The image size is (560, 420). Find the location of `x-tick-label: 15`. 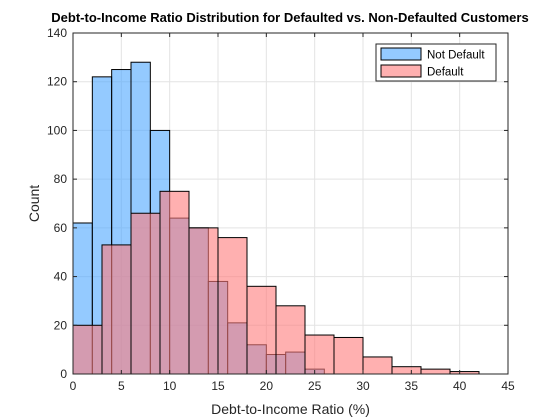

x-tick-label: 15 is located at coordinates (218, 386).